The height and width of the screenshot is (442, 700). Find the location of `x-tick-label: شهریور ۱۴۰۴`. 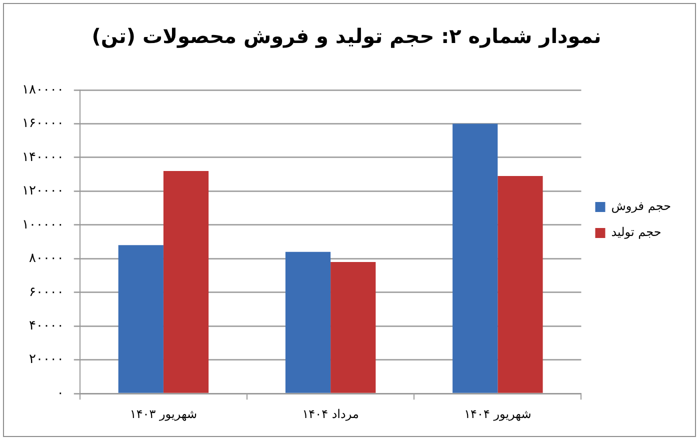

x-tick-label: شهریور ۱۴۰۴ is located at coordinates (498, 413).